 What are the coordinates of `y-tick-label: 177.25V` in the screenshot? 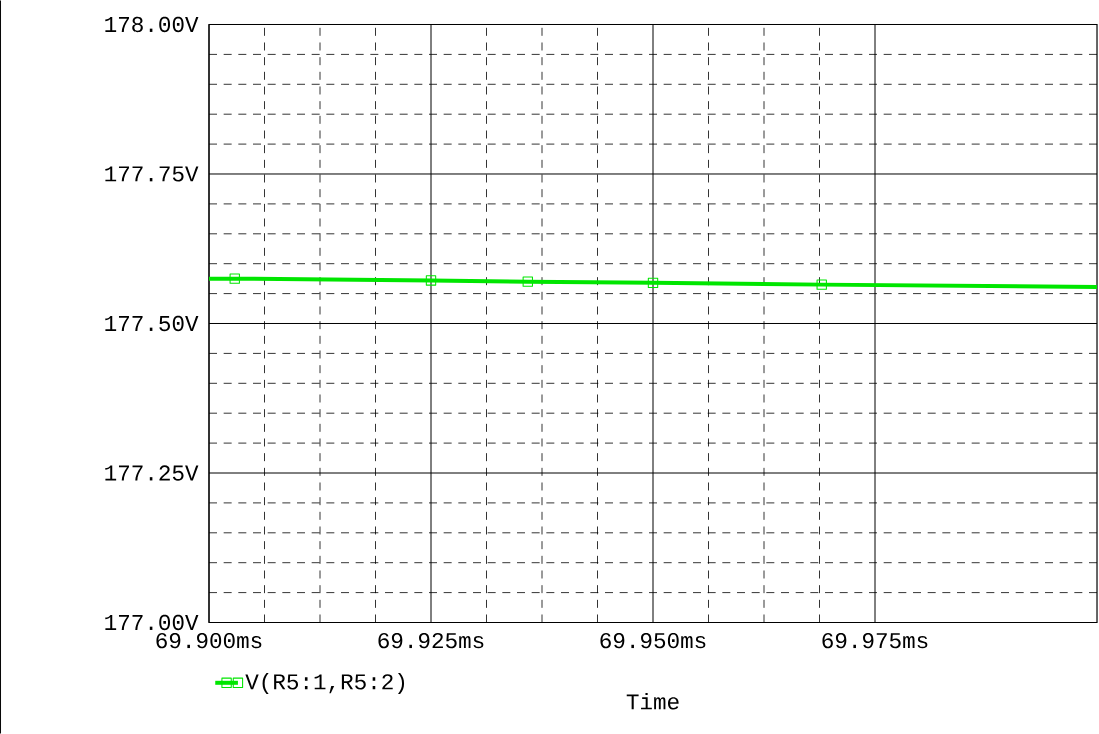 It's located at (152, 473).